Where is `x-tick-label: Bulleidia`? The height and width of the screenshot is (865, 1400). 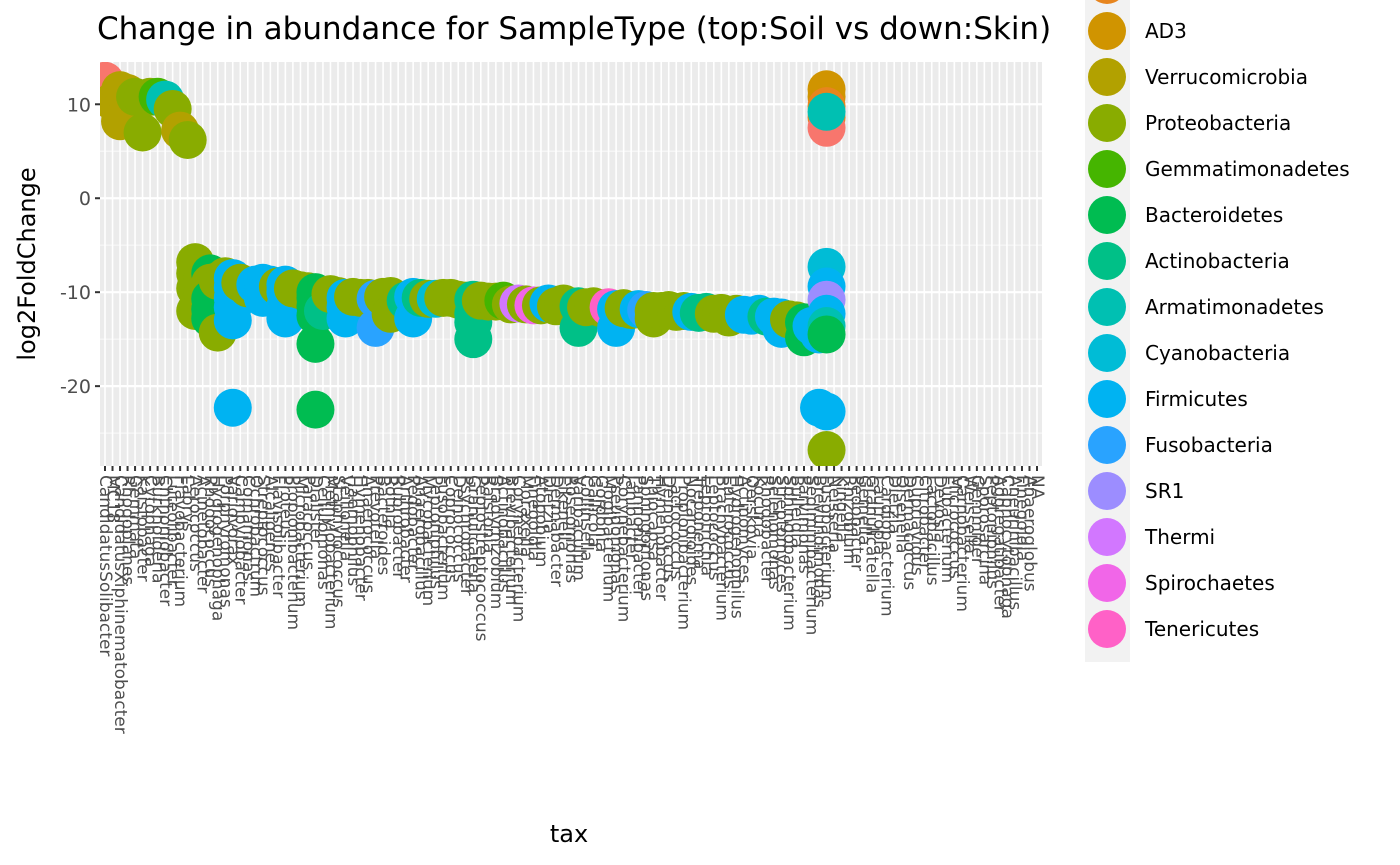 x-tick-label: Bulleidia is located at coordinates (796, 511).